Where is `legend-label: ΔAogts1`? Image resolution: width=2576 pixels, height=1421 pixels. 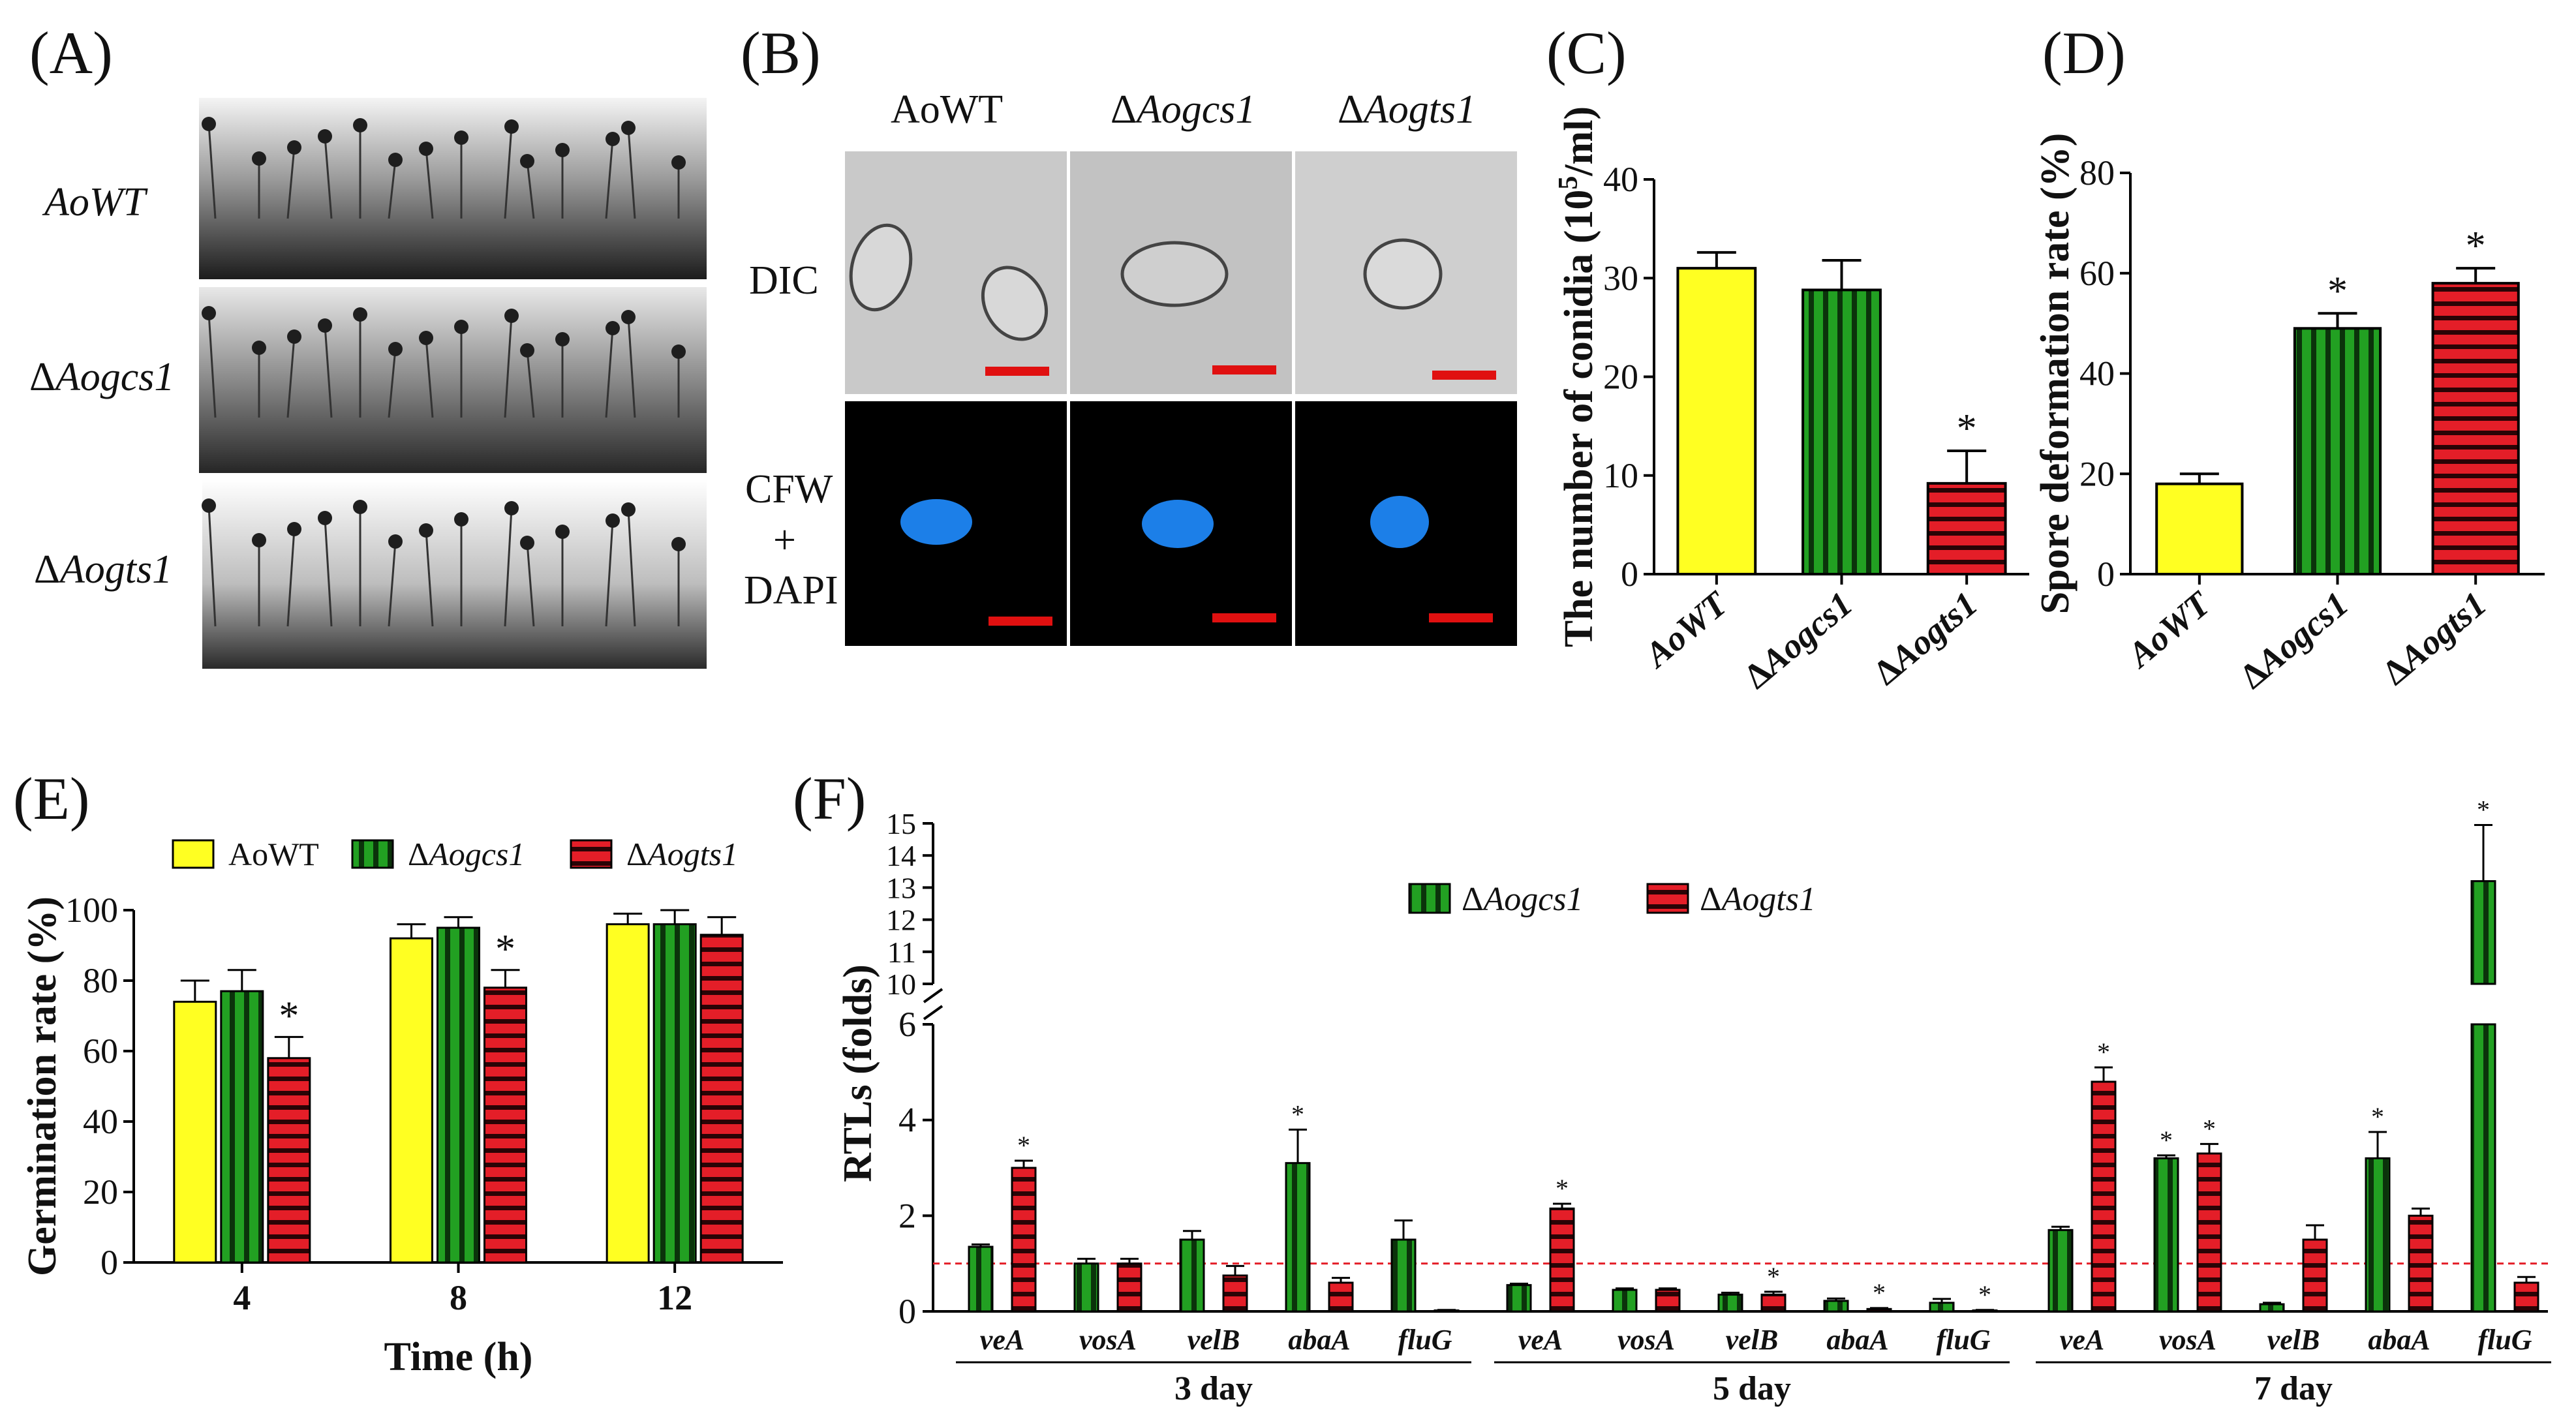
legend-label: ΔAogts1 is located at coordinates (1758, 899).